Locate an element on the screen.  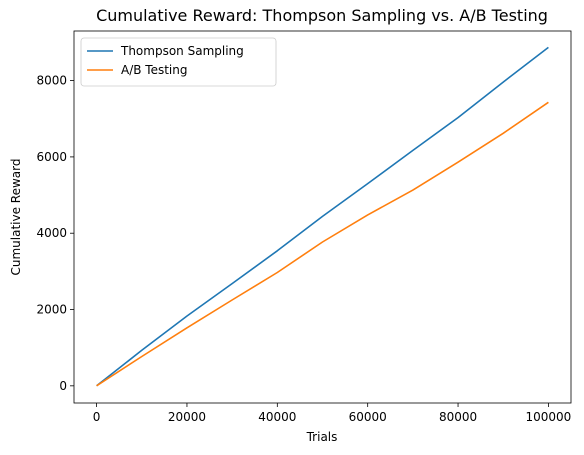
x-tick-label: 0 is located at coordinates (97, 417).